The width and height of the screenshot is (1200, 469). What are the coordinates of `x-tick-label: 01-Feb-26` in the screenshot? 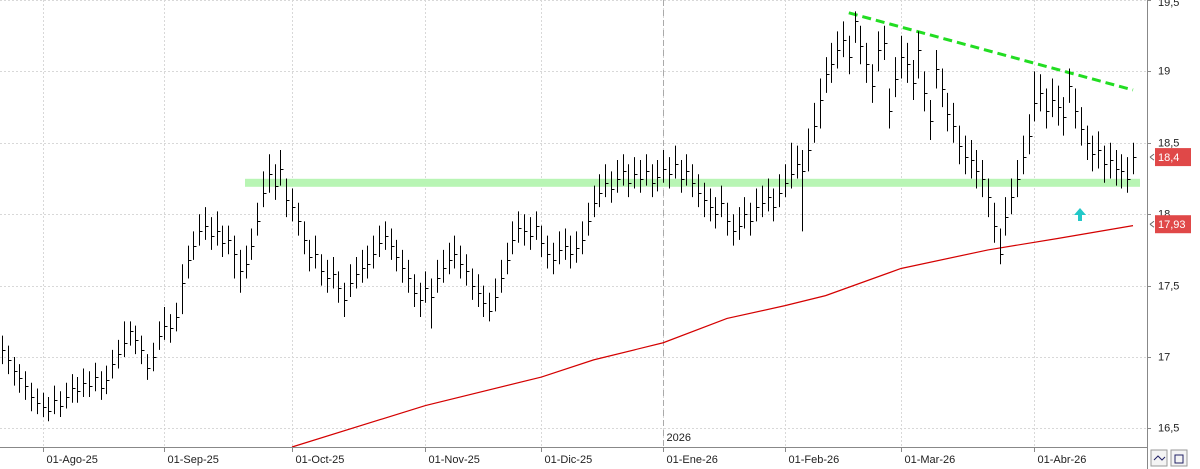 It's located at (814, 460).